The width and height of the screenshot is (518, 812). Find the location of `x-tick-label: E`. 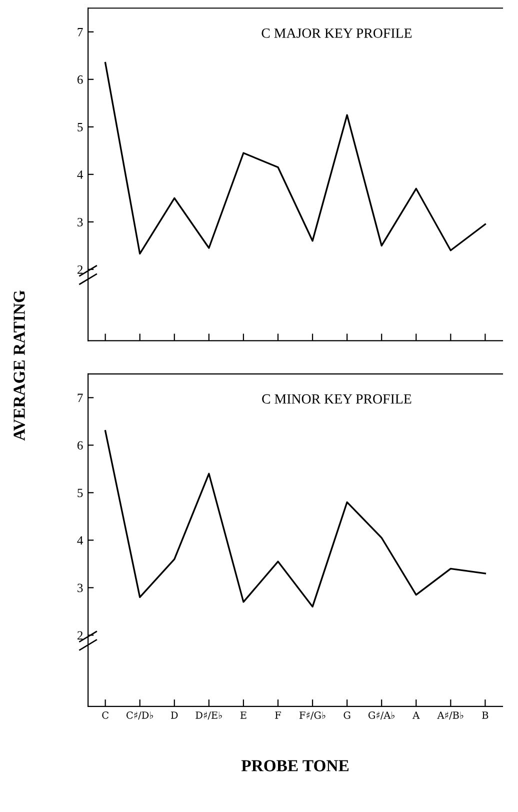

x-tick-label: E is located at coordinates (243, 715).